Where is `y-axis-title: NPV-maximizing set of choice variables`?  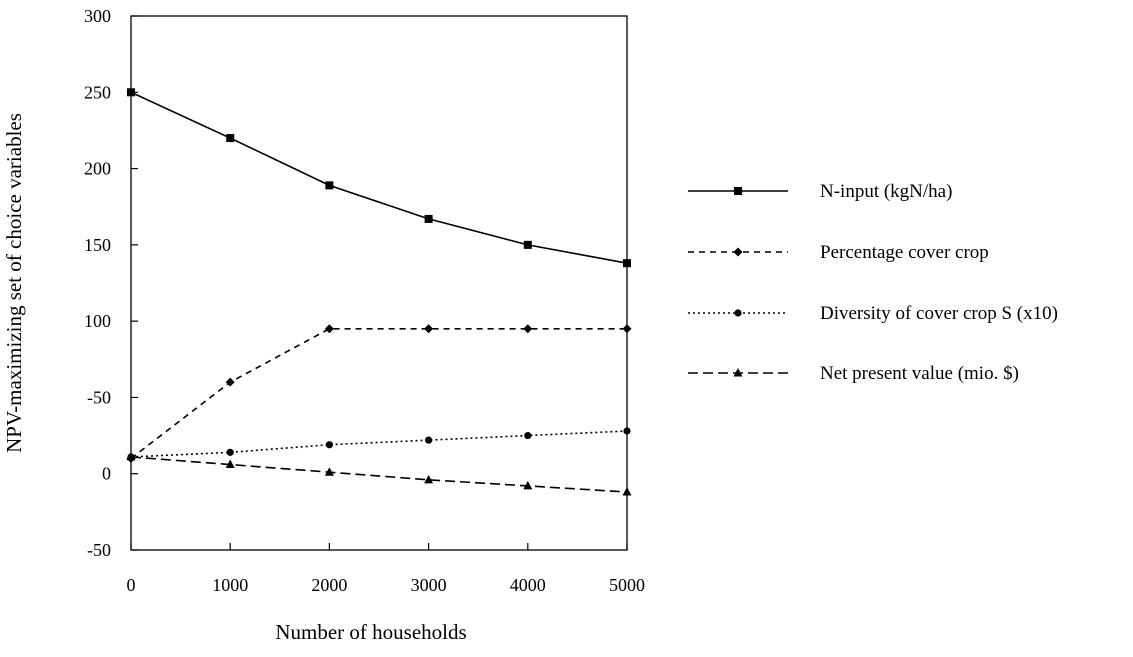
y-axis-title: NPV-maximizing set of choice variables is located at coordinates (14, 283).